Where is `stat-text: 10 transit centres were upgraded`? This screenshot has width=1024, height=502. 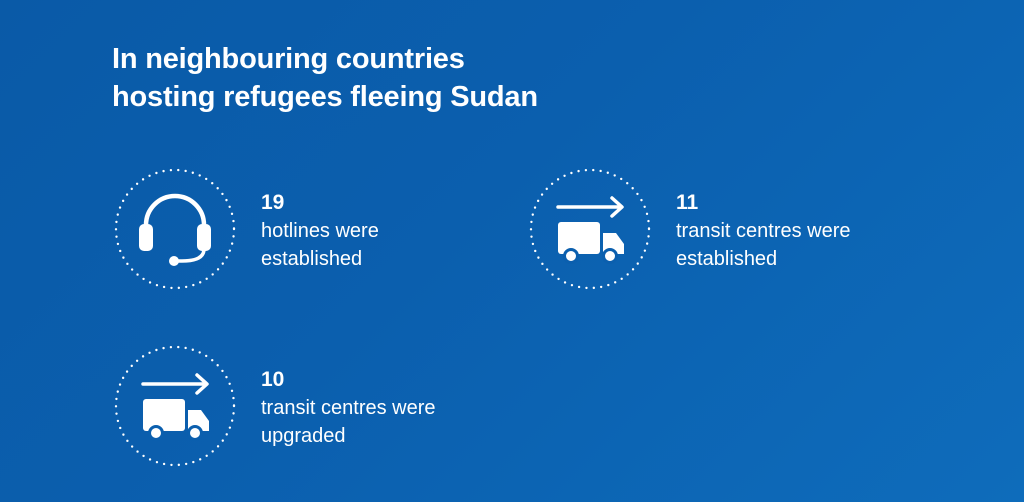 stat-text: 10 transit centres were upgraded is located at coordinates (348, 408).